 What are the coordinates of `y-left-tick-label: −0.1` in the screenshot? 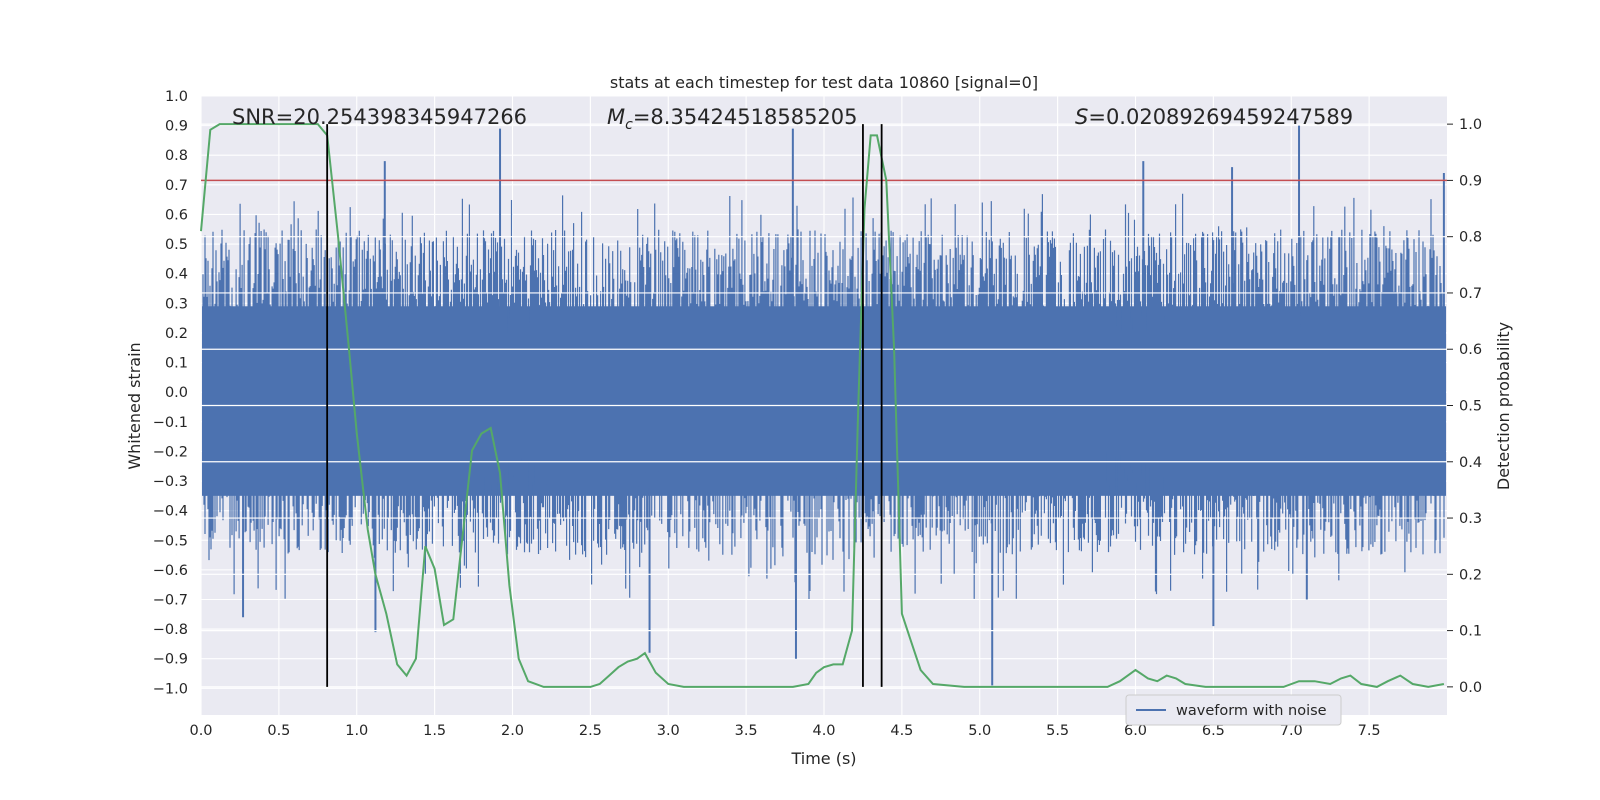 It's located at (170, 423).